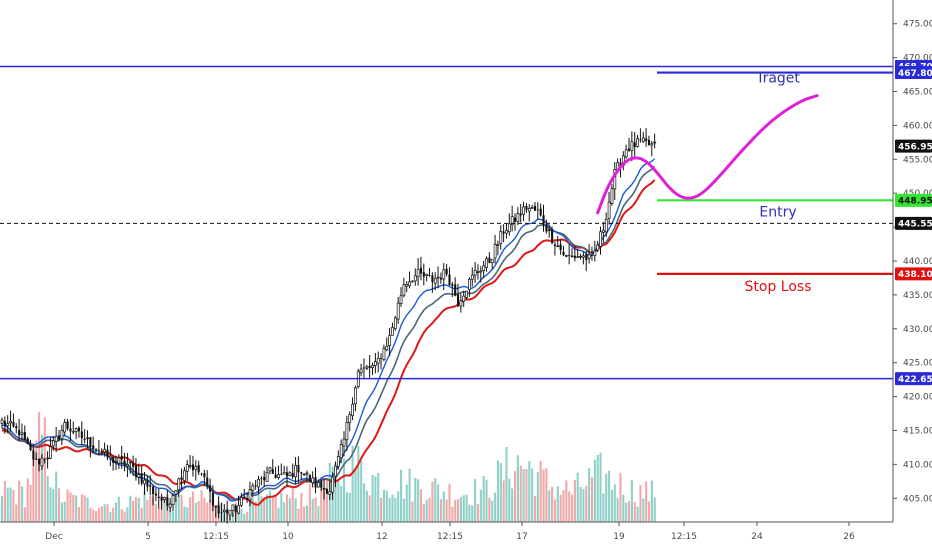 This screenshot has height=550, width=932. What do you see at coordinates (917, 93) in the screenshot?
I see `y-tick-label: 465.00` at bounding box center [917, 93].